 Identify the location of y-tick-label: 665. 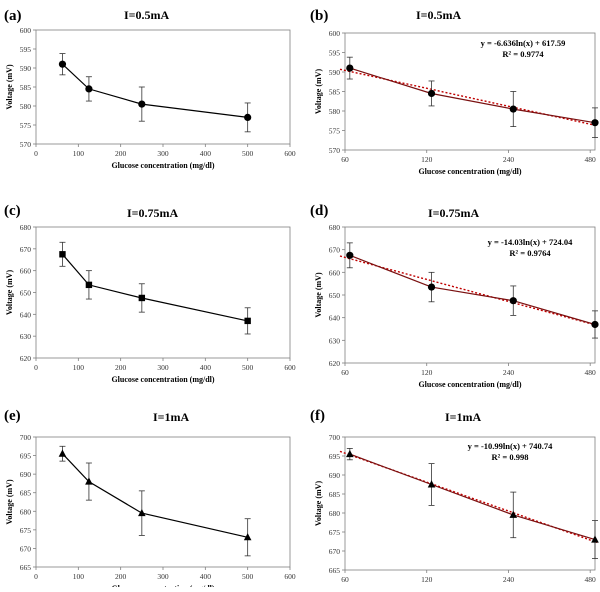
(26, 567).